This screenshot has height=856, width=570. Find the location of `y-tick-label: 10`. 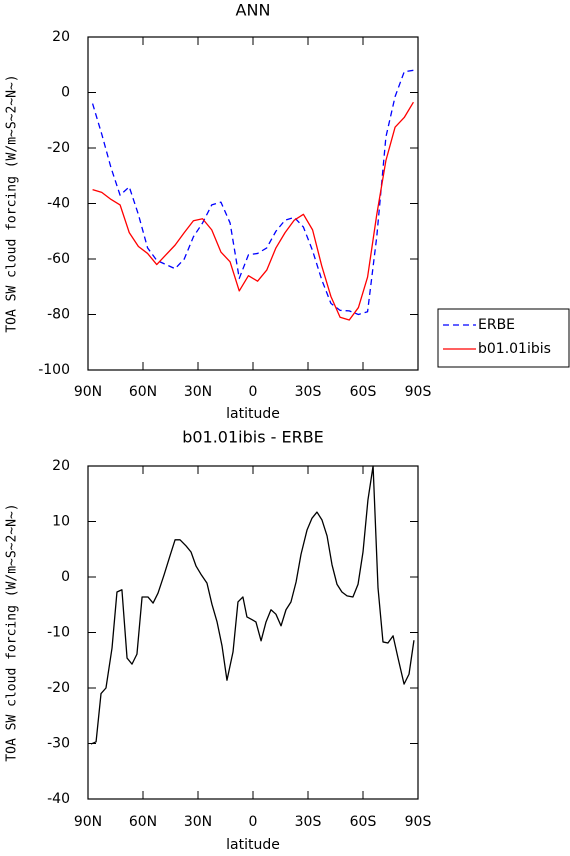

y-tick-label: 10 is located at coordinates (61, 522).